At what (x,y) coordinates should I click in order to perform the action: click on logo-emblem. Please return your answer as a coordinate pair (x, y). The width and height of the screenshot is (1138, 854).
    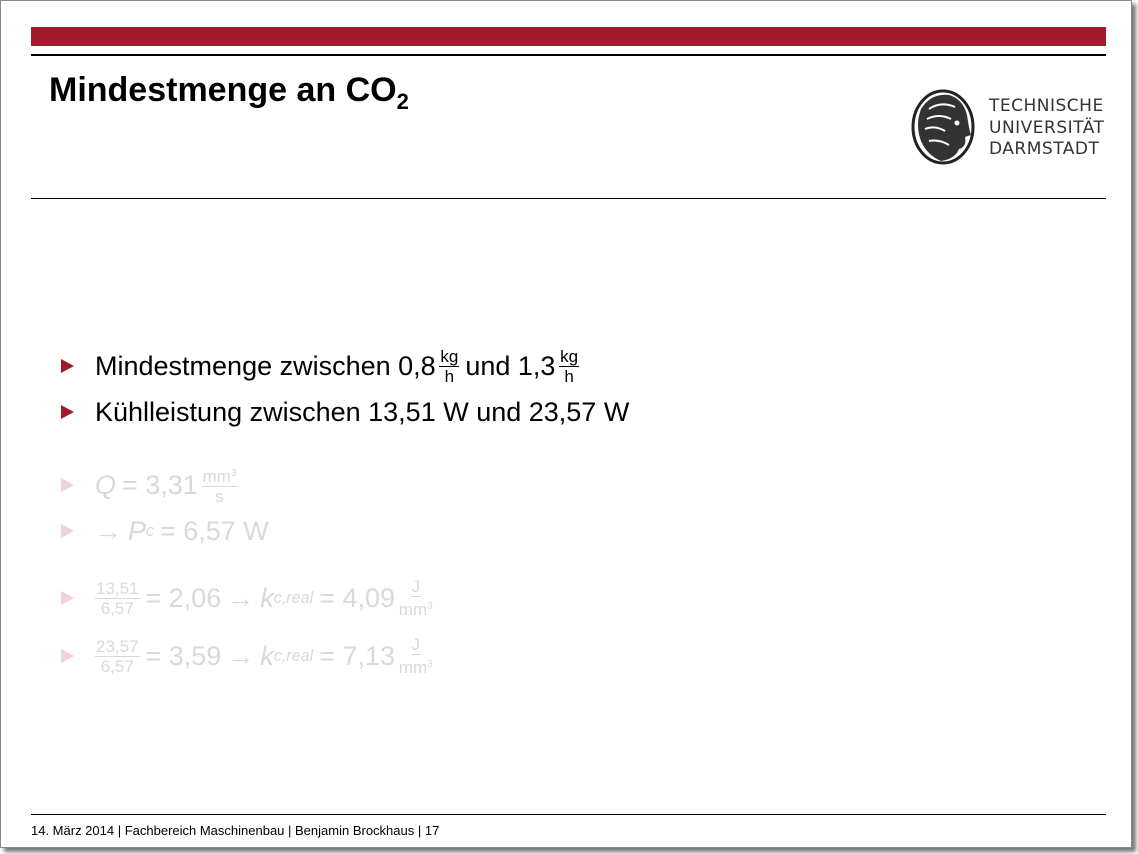
    Looking at the image, I should click on (943, 127).